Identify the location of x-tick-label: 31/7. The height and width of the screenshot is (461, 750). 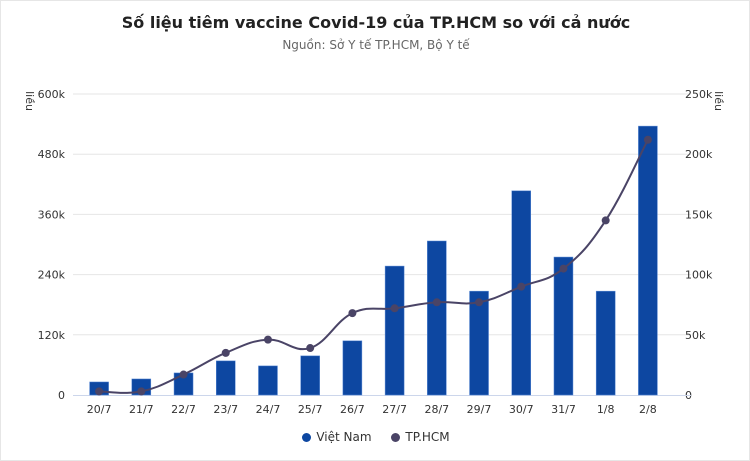
(563, 409).